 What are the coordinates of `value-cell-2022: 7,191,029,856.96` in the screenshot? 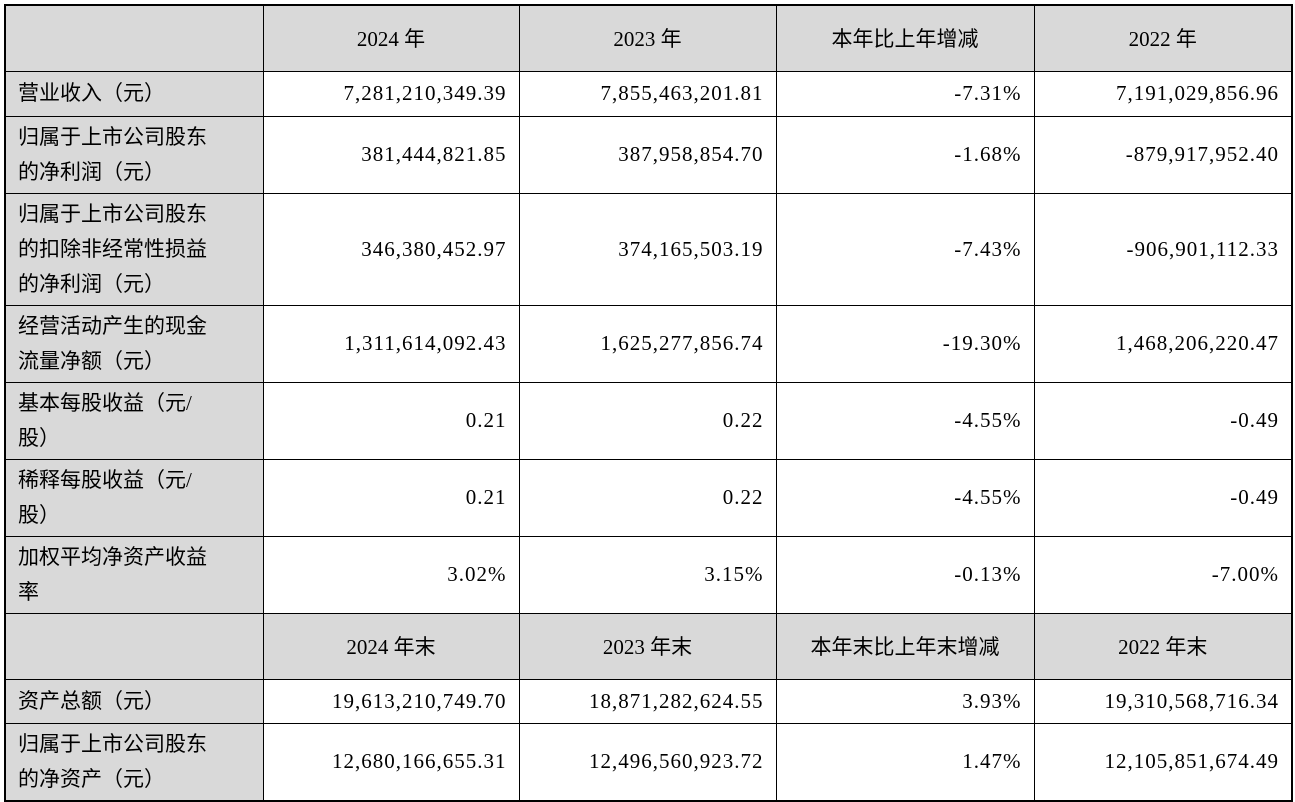 It's located at (1163, 93).